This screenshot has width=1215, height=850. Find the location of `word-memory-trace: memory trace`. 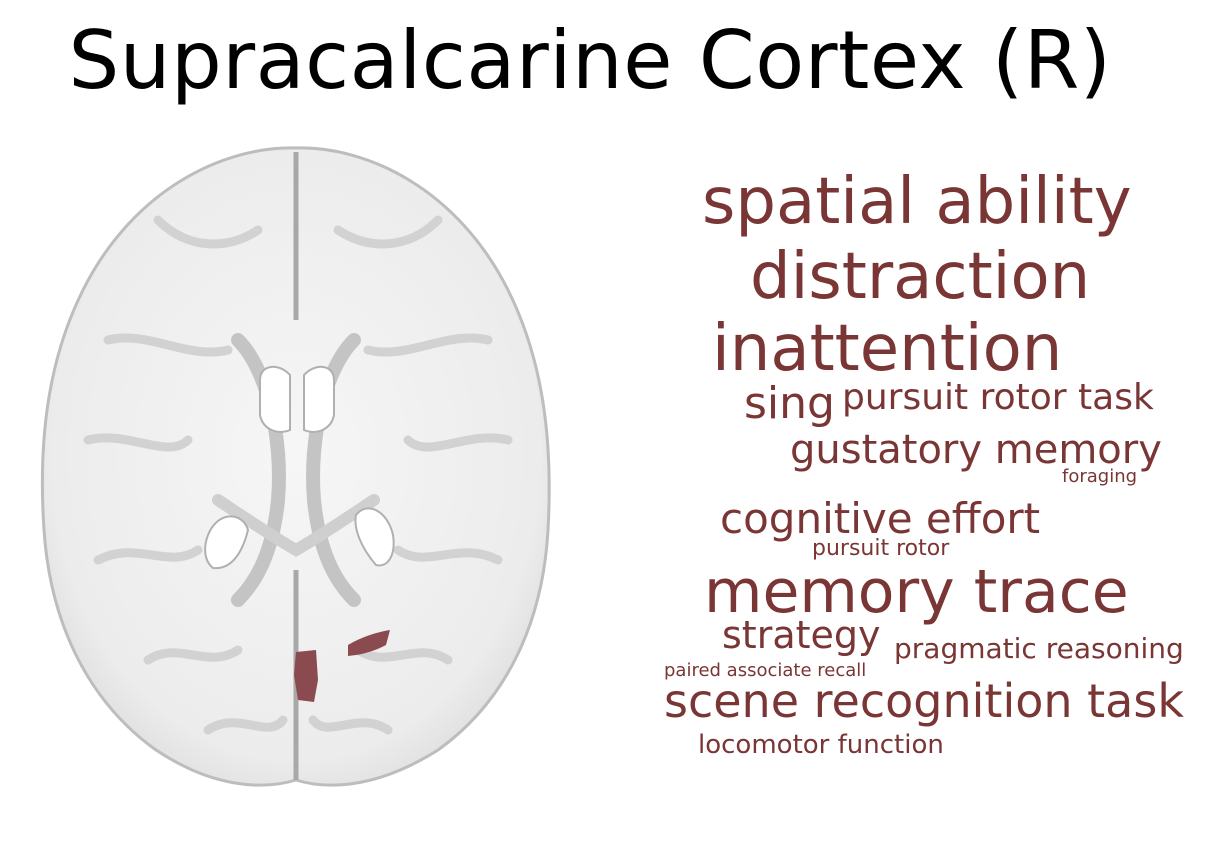

word-memory-trace: memory trace is located at coordinates (916, 592).